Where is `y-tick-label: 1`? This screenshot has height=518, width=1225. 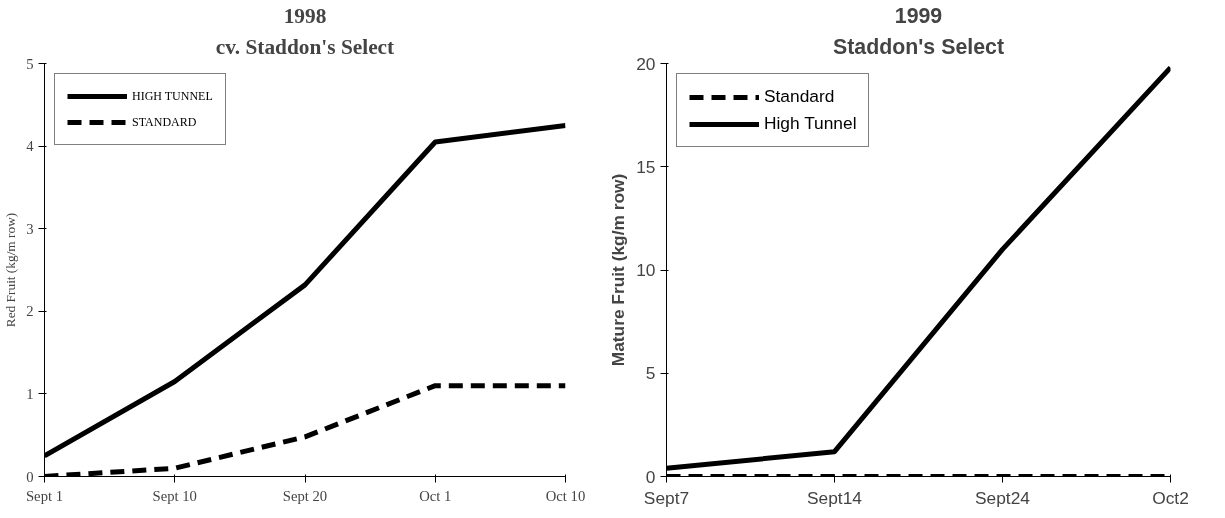 y-tick-label: 1 is located at coordinates (30, 393).